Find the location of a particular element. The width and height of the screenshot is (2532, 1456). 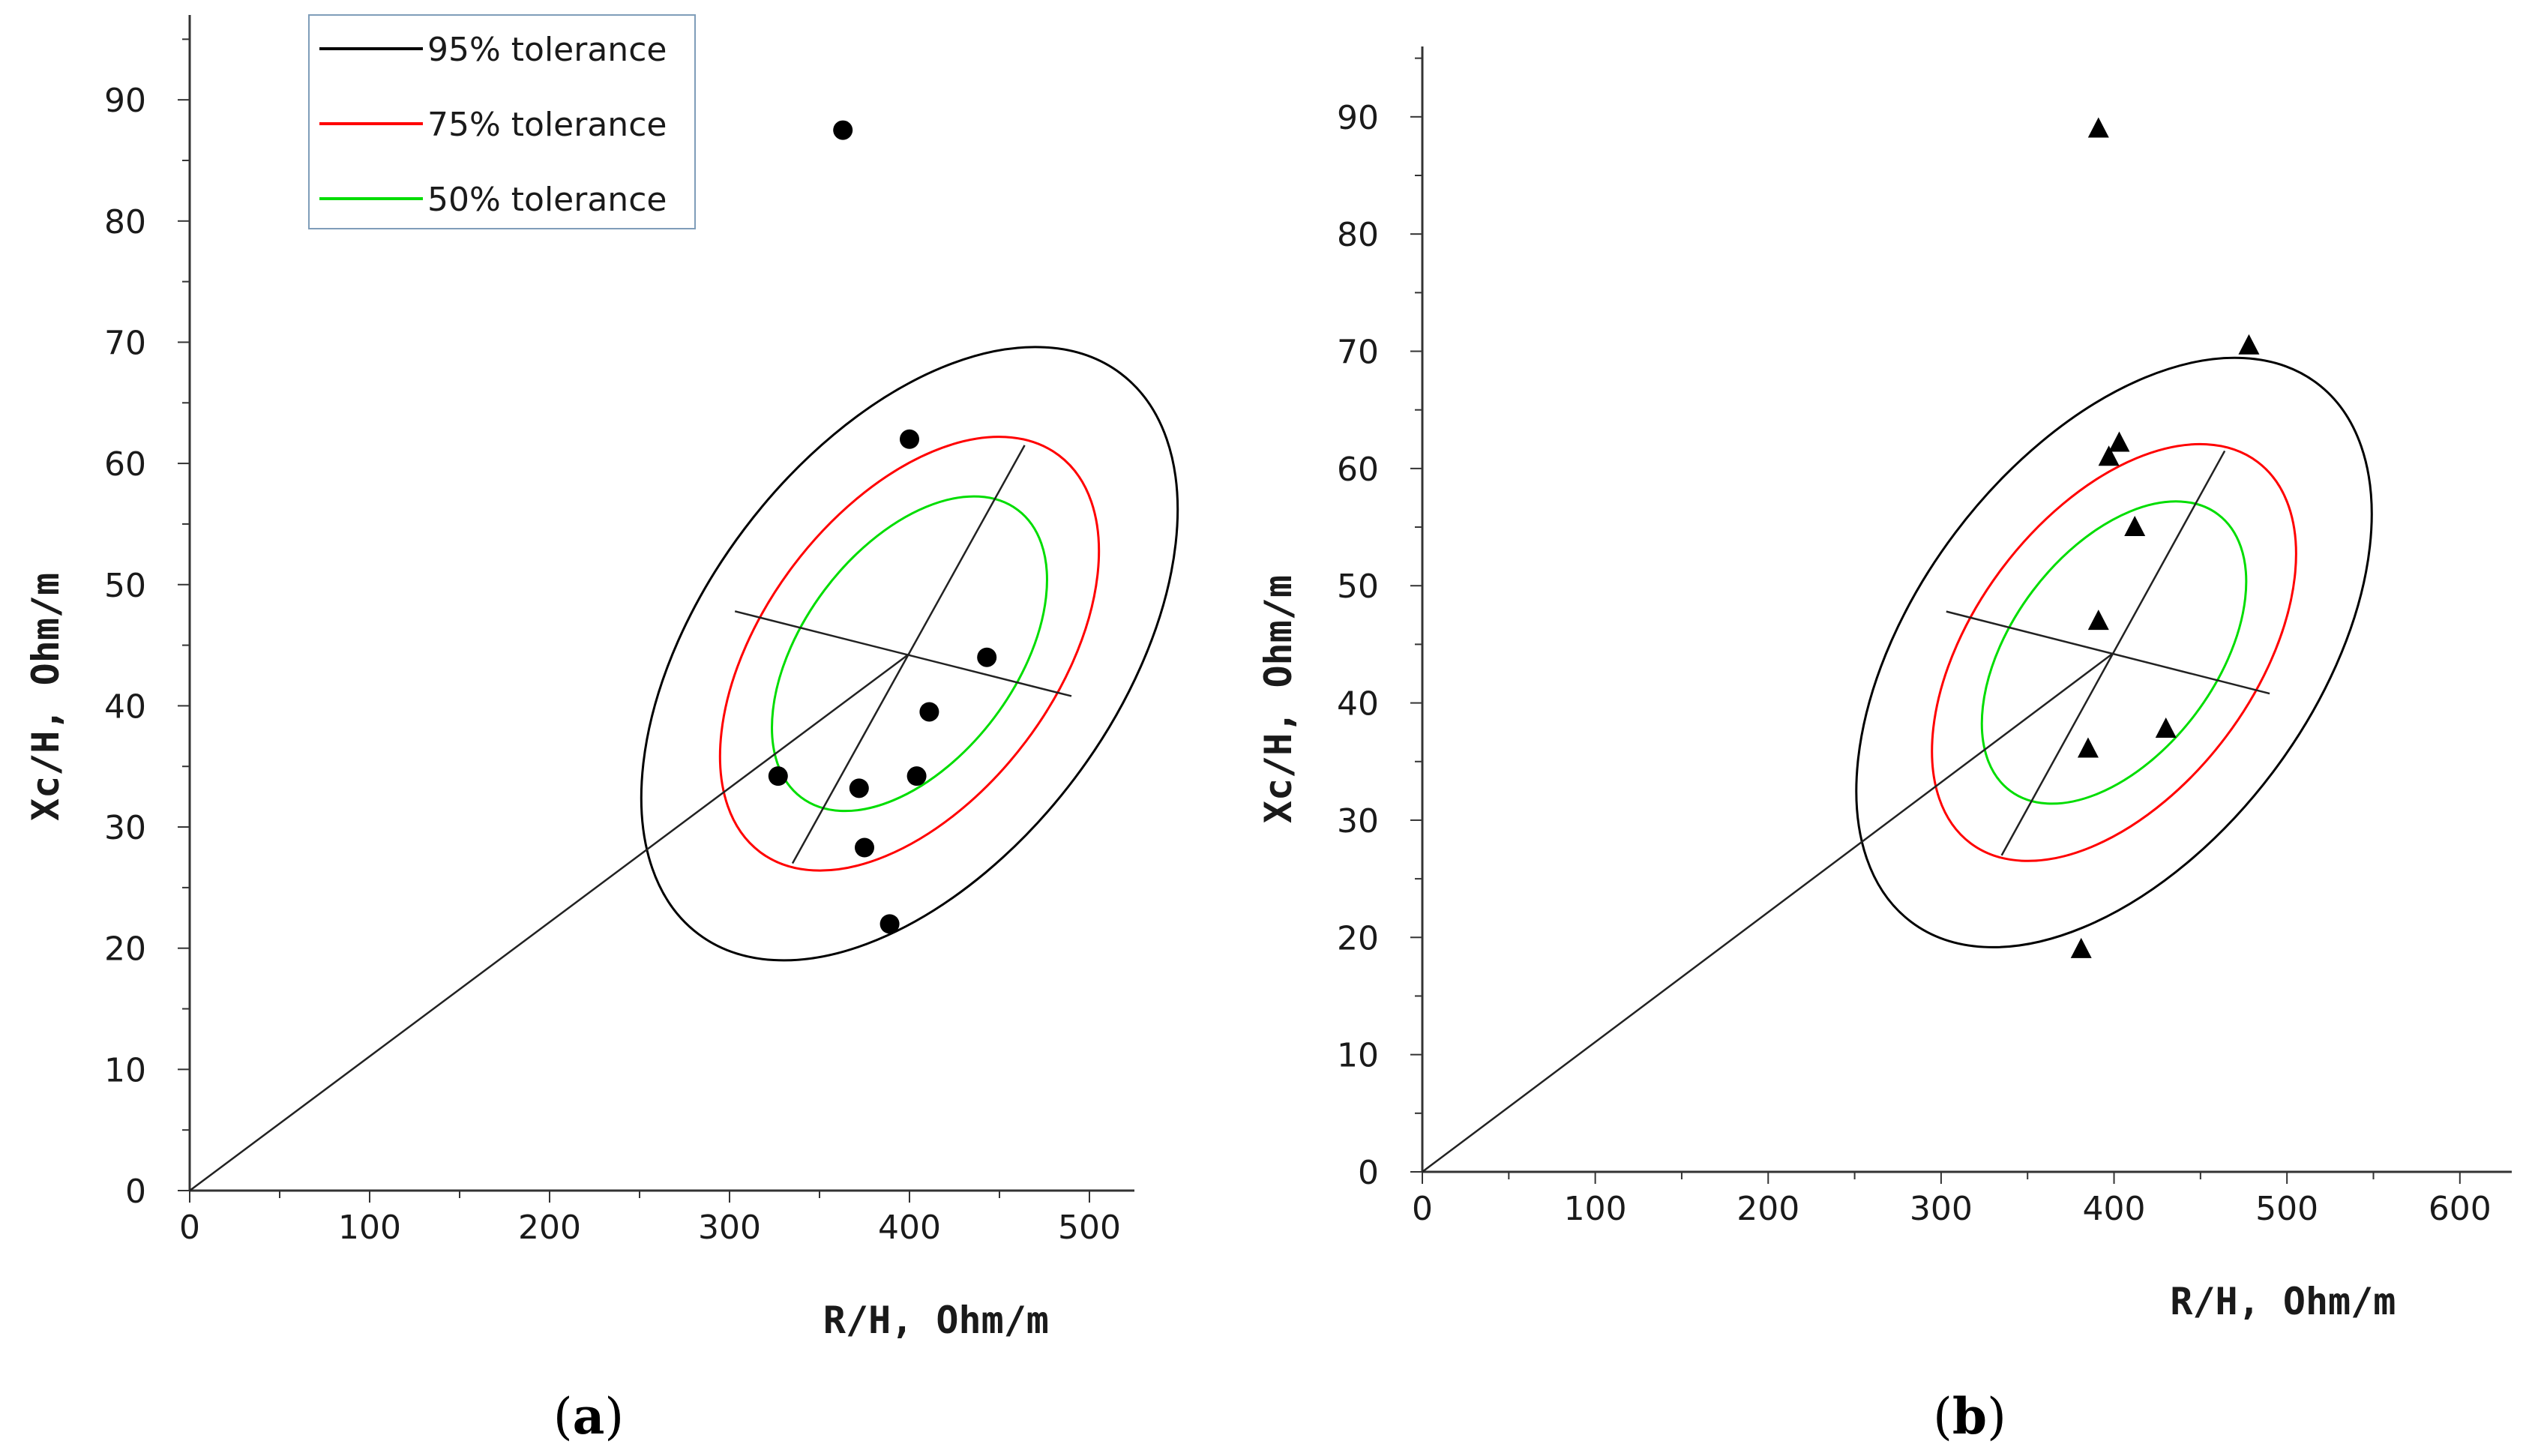

x-tick-label: 600 is located at coordinates (2460, 1209).